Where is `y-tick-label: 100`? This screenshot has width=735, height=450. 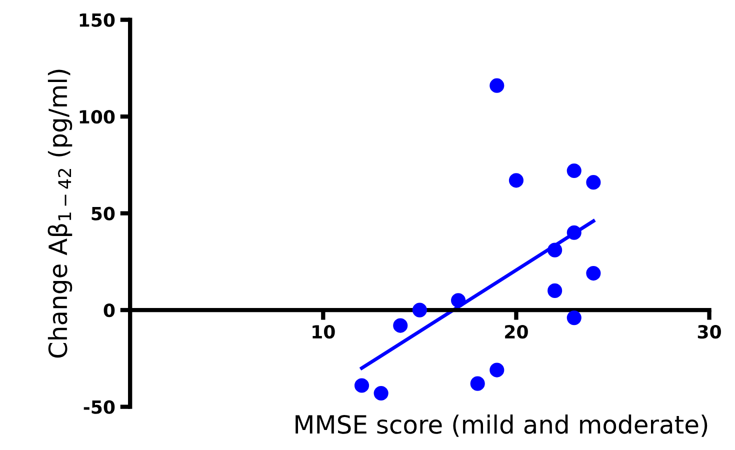
y-tick-label: 100 is located at coordinates (97, 117).